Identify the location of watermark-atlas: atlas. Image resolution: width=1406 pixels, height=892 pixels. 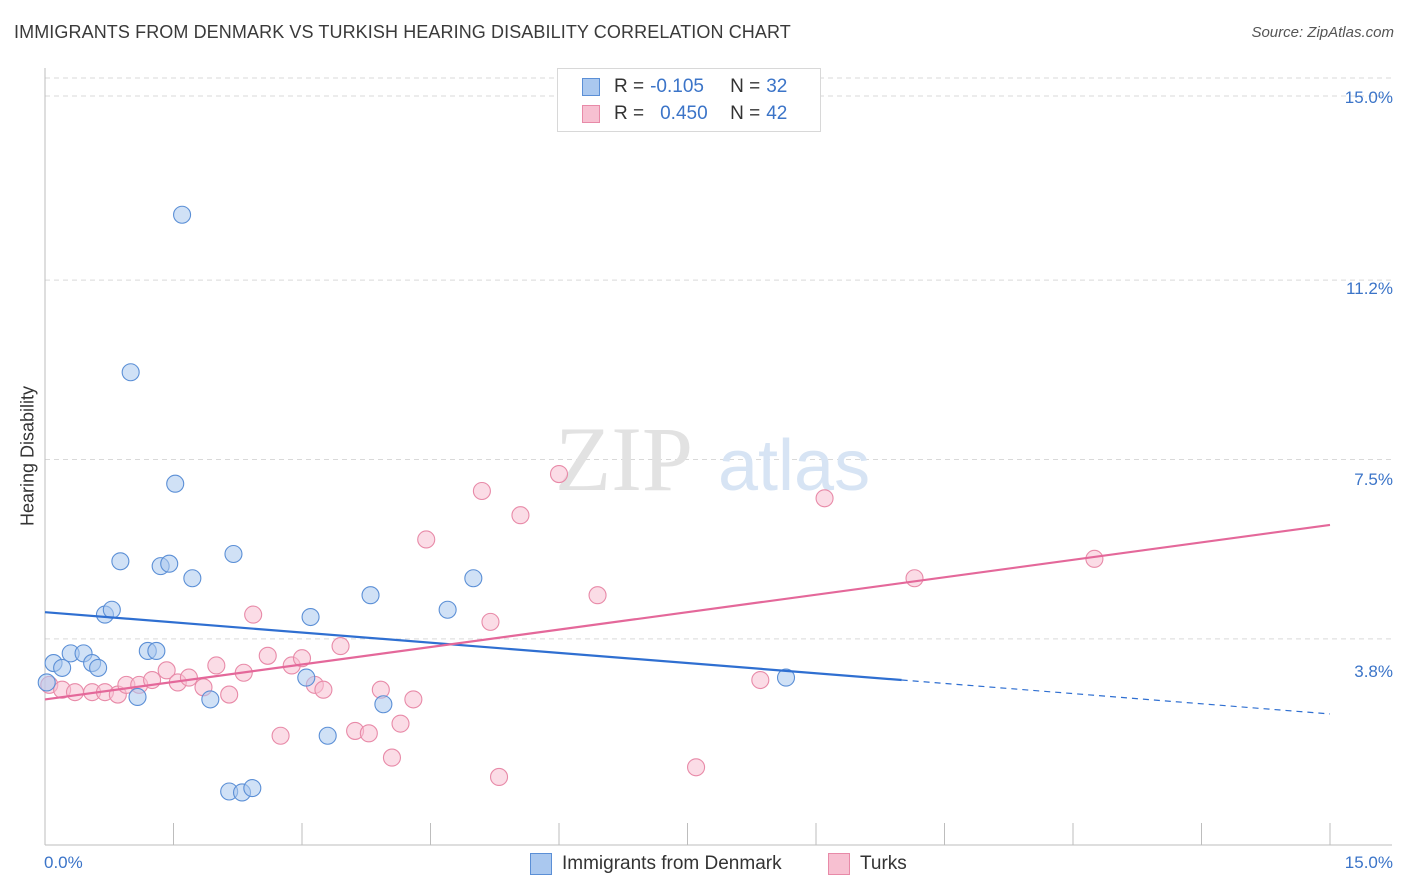
(794, 466).